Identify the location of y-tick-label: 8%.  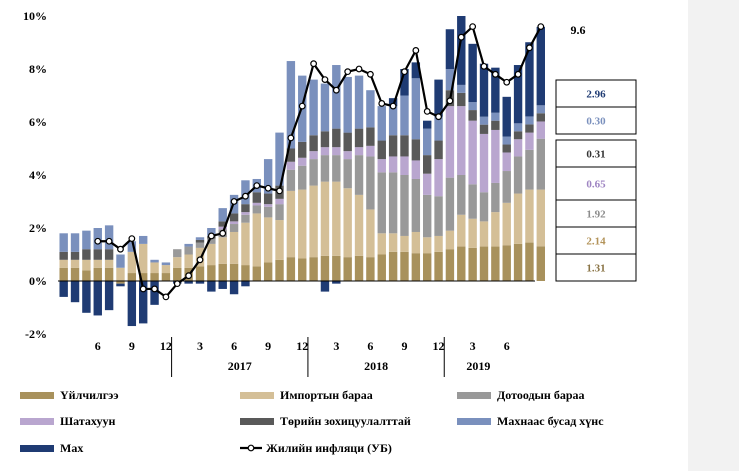
(38, 69).